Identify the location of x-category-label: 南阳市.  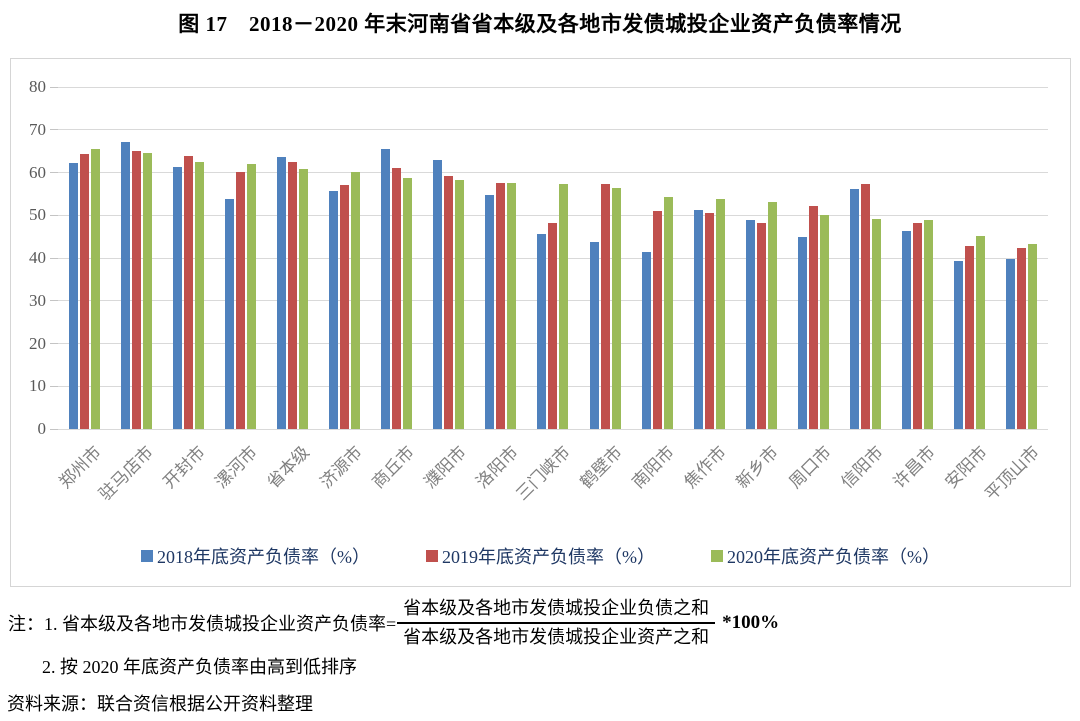
(653, 467).